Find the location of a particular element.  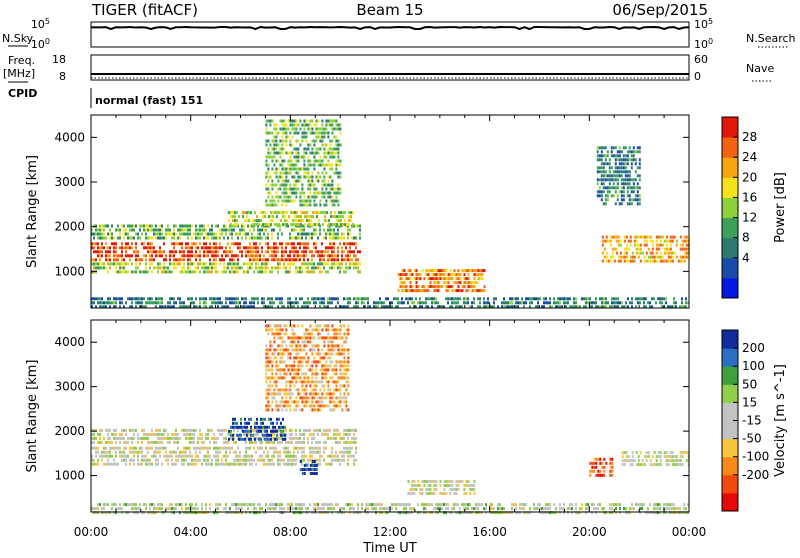

freq-unit: [MHz] is located at coordinates (19, 73).